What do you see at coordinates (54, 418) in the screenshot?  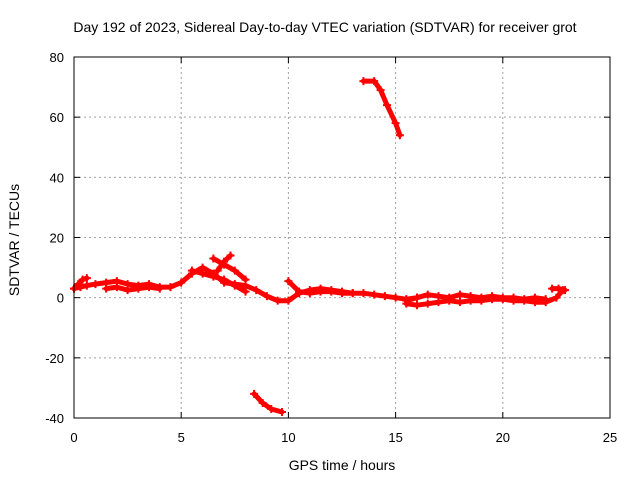 I see `y-tick-label: -40` at bounding box center [54, 418].